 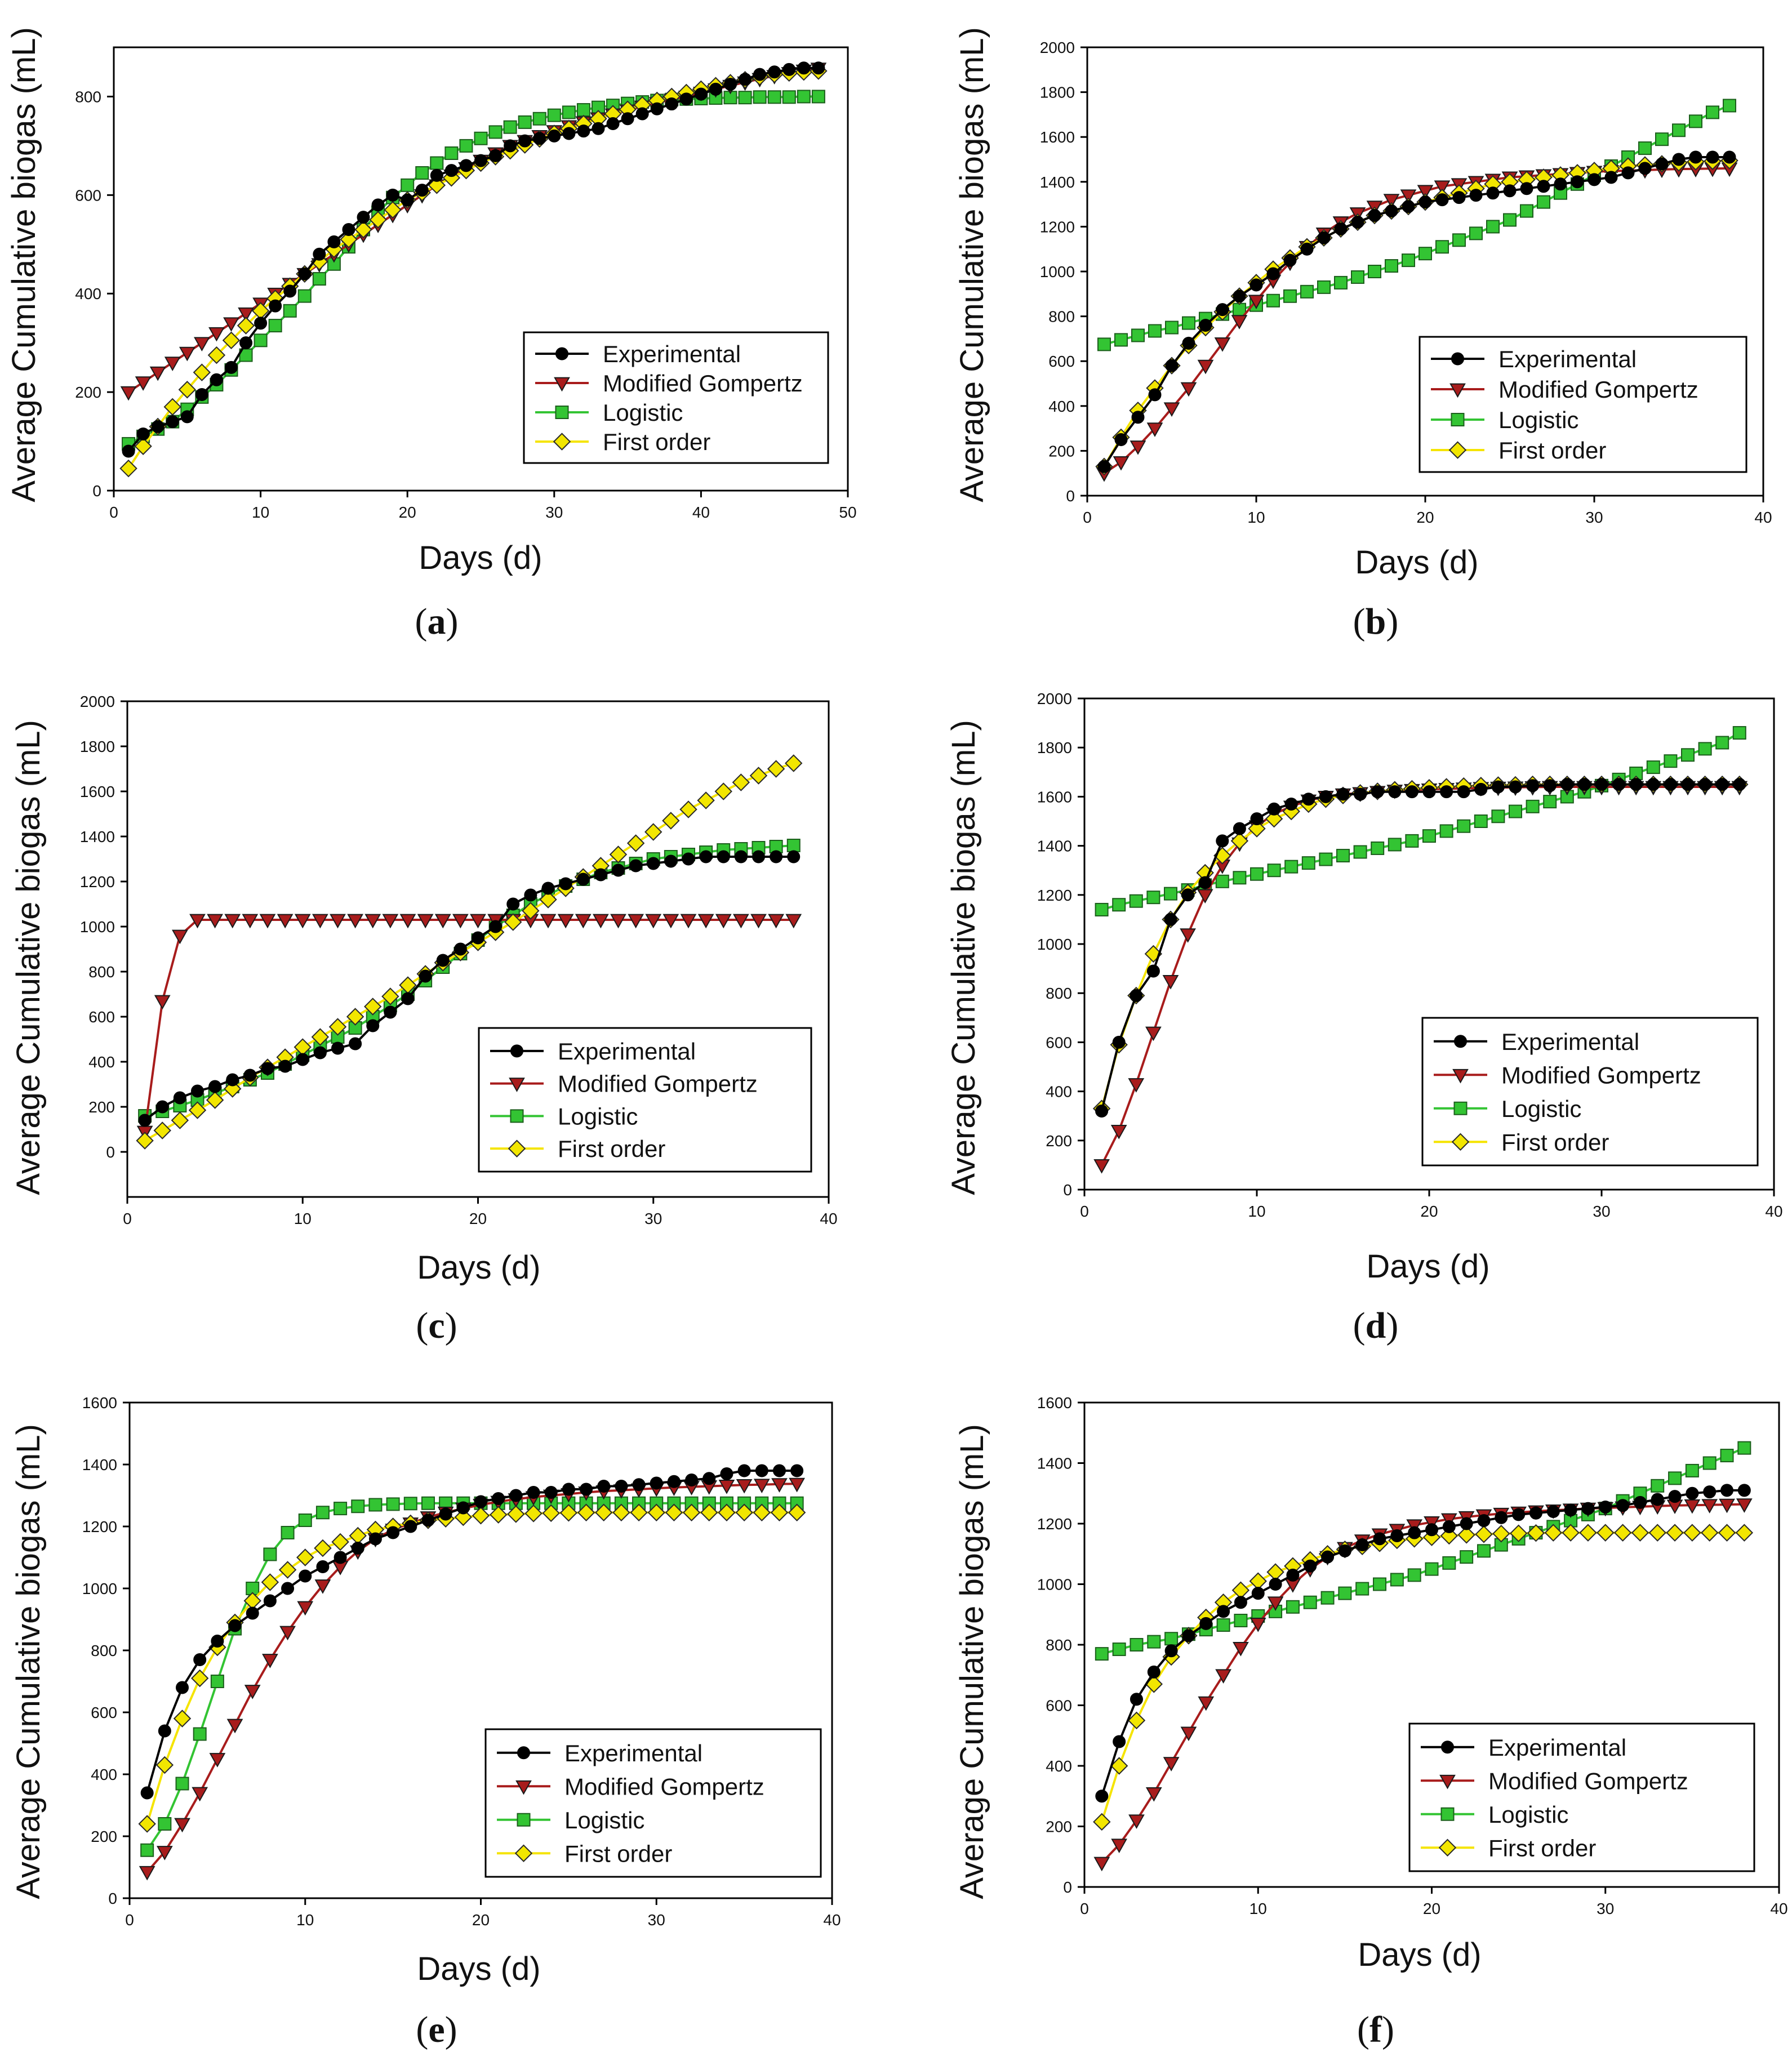 I want to click on panel-label-close: ), so click(x=1388, y=2029).